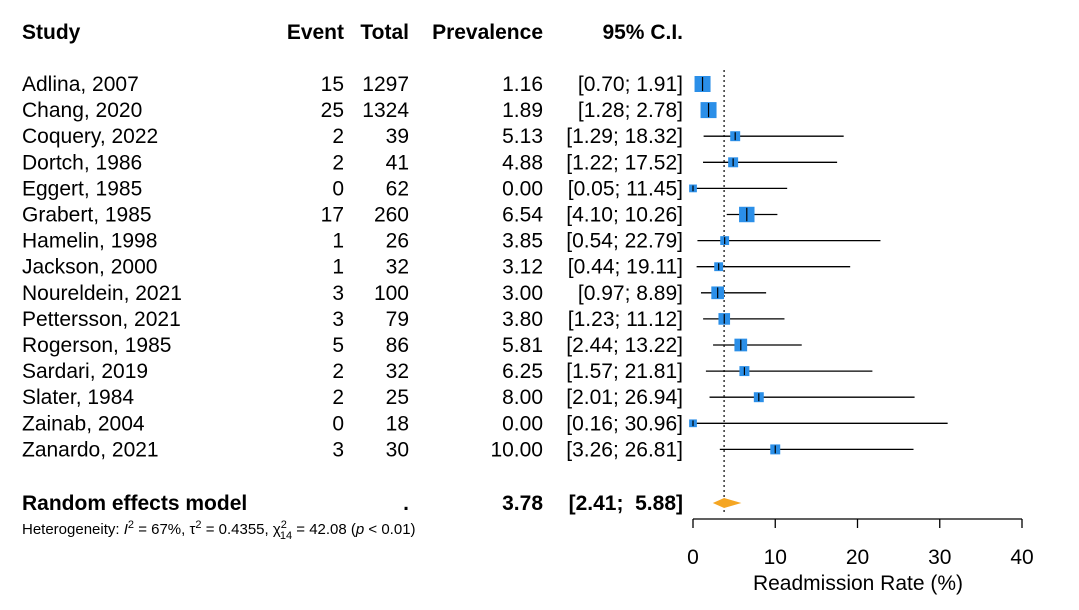 This screenshot has height=610, width=1079. What do you see at coordinates (939, 557) in the screenshot?
I see `x-tick-label: 30` at bounding box center [939, 557].